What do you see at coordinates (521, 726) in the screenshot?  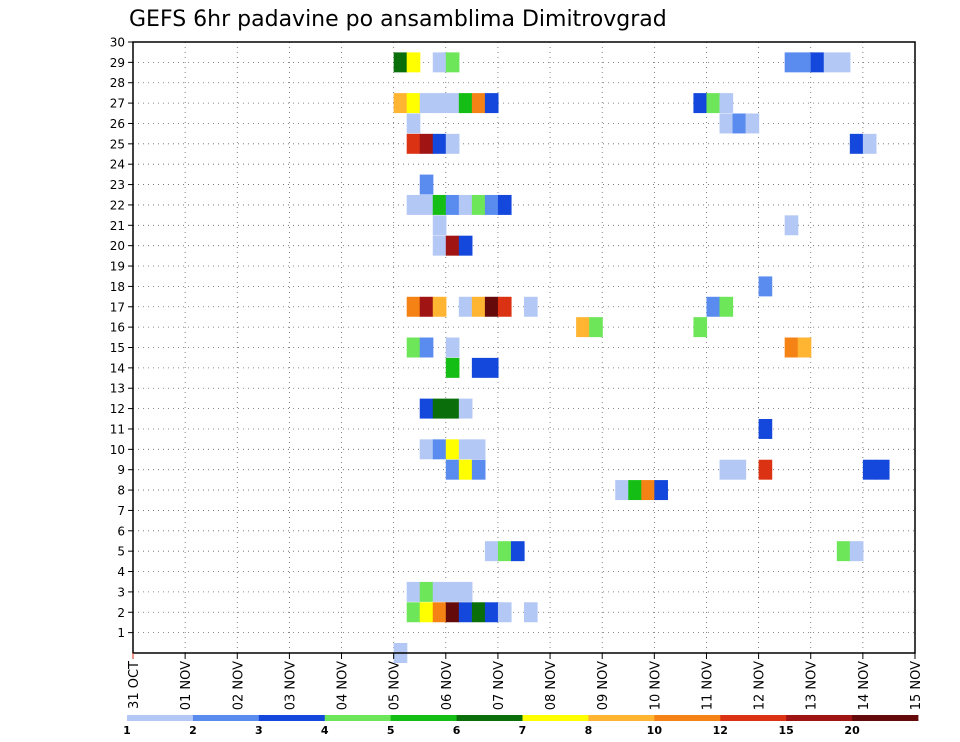 I see `colorbar: 1 2 3 4 5 6 7 8 10 12 15 20` at bounding box center [521, 726].